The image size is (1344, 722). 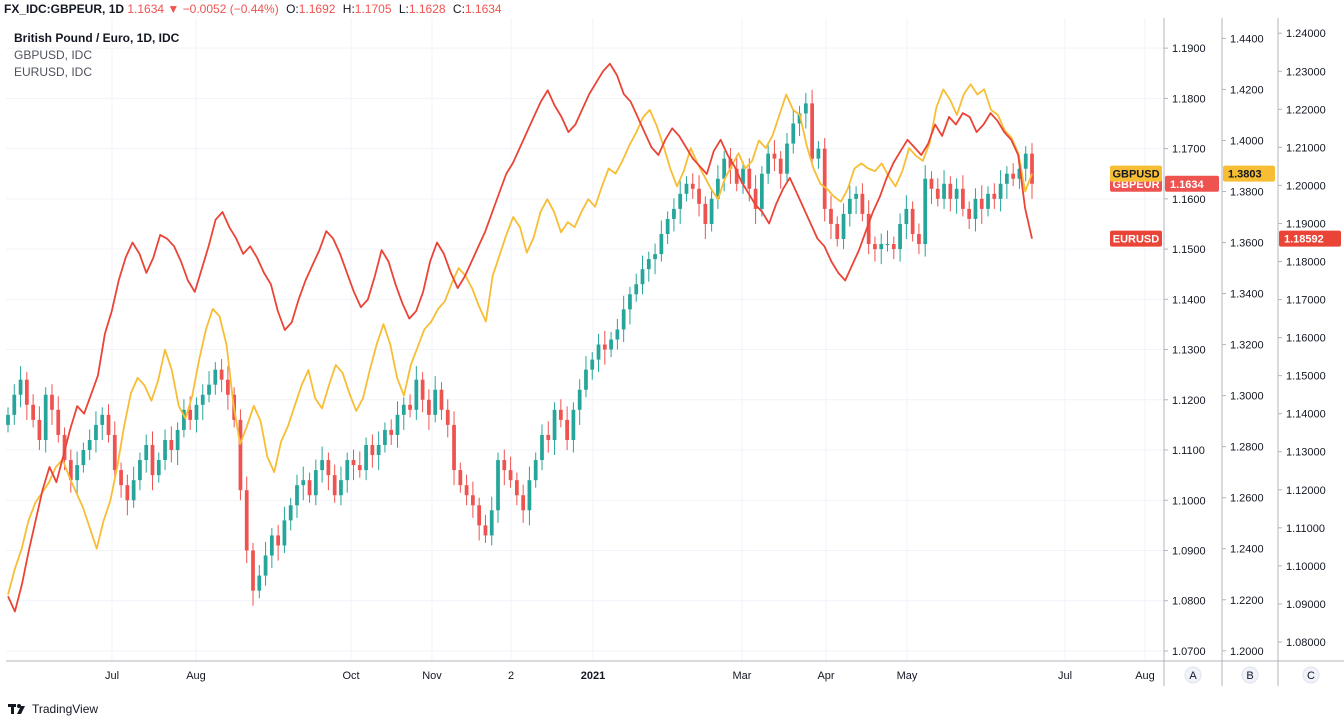 What do you see at coordinates (1136, 173) in the screenshot?
I see `series-name-tag-gbpusd` at bounding box center [1136, 173].